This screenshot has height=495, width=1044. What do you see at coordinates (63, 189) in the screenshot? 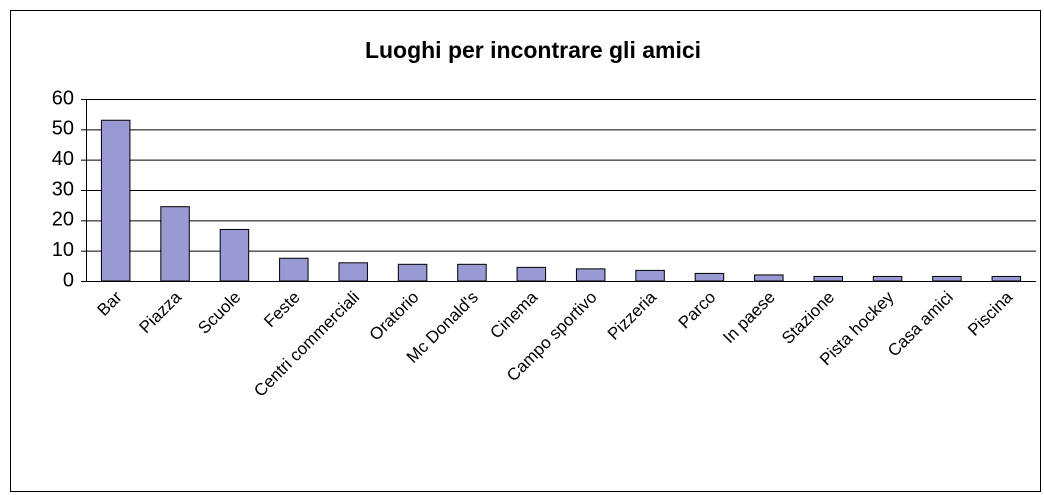
I see `y-tick-label: 30` at bounding box center [63, 189].